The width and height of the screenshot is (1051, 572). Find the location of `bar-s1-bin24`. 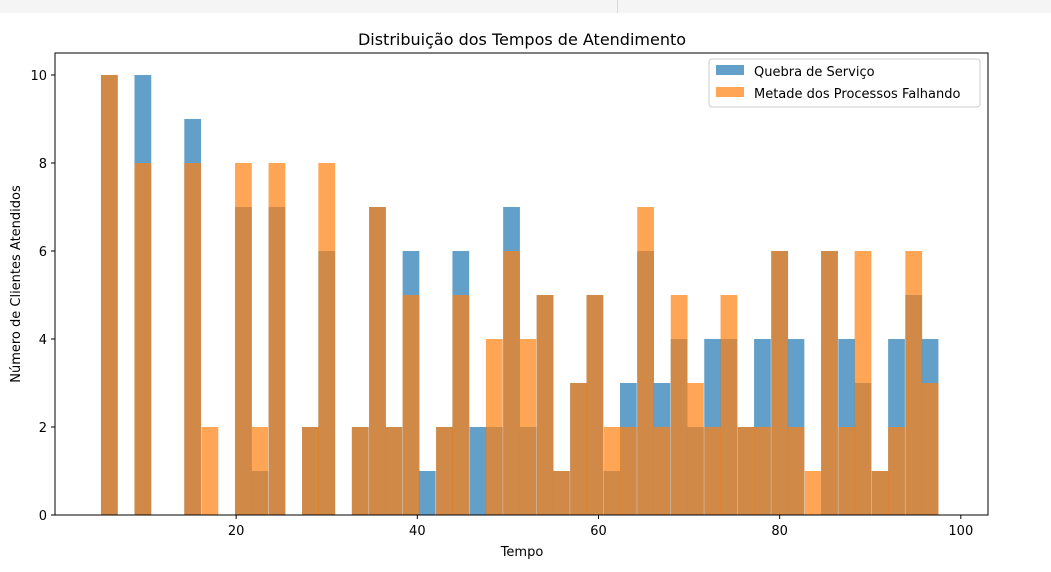

bar-s1-bin24 is located at coordinates (545, 405).